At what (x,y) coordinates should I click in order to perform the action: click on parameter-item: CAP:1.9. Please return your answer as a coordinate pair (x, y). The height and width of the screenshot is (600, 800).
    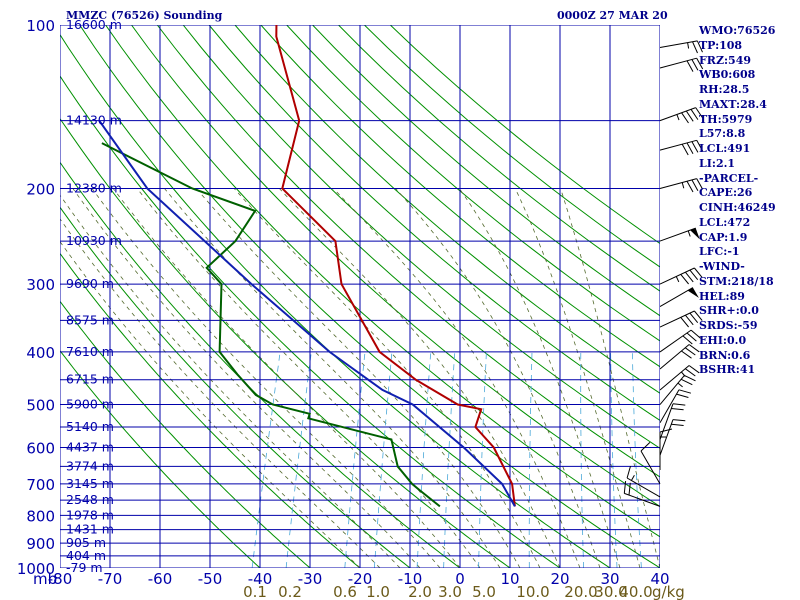
    Looking at the image, I should click on (723, 237).